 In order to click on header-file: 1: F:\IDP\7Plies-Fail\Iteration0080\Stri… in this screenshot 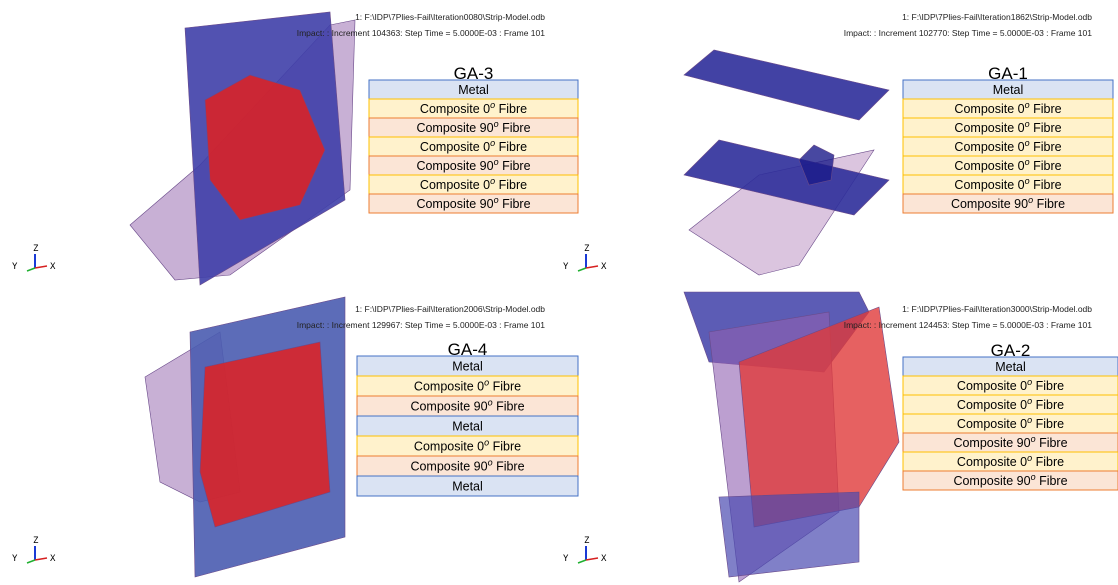, I will do `click(450, 17)`.